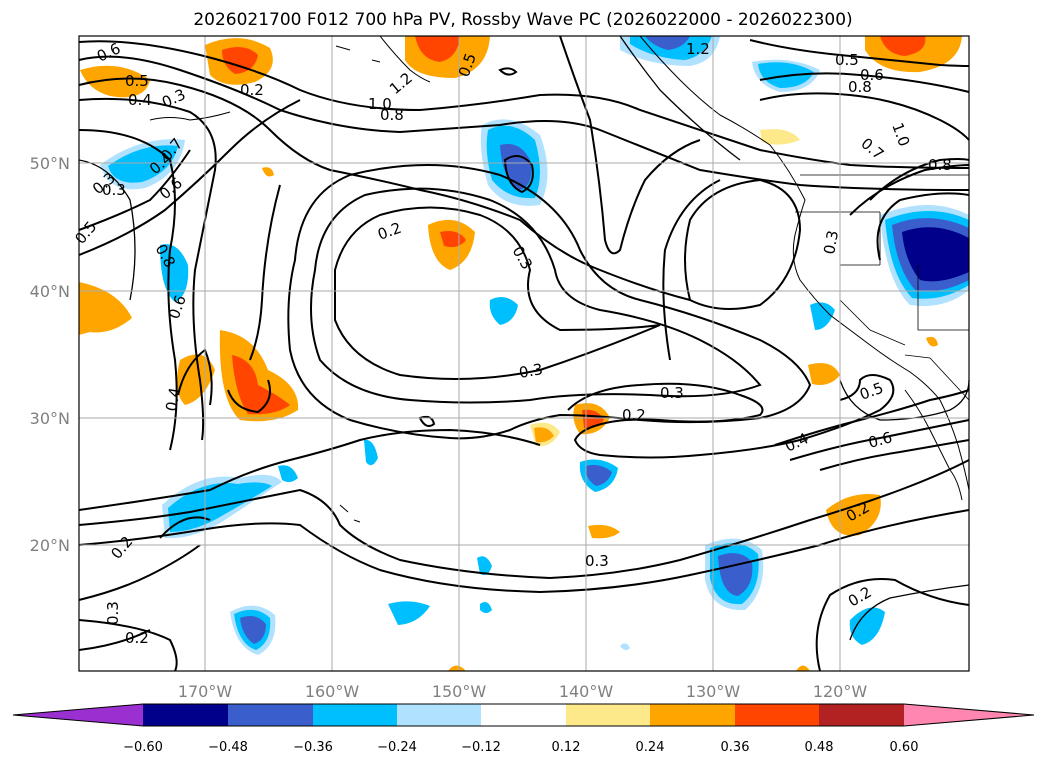  What do you see at coordinates (143, 747) in the screenshot?
I see `colorbar-tick-label: −0.60` at bounding box center [143, 747].